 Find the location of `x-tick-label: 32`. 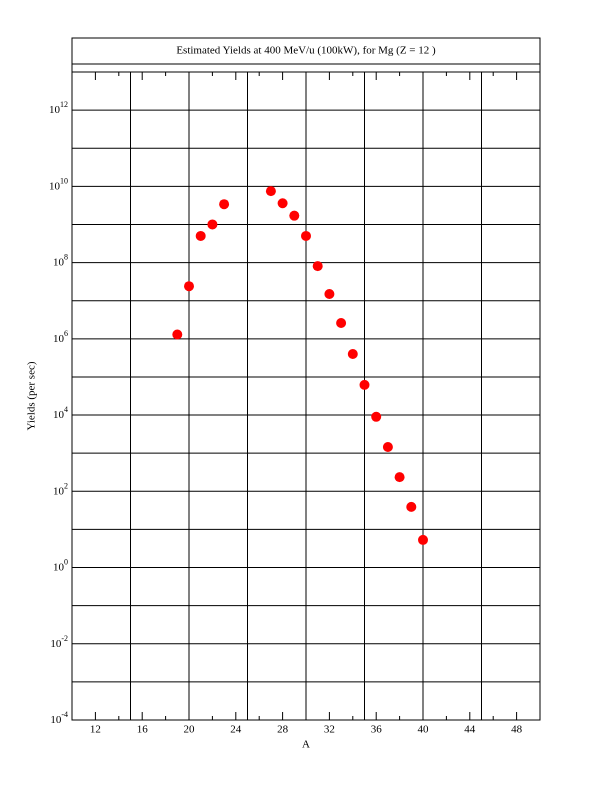

x-tick-label: 32 is located at coordinates (329, 730).